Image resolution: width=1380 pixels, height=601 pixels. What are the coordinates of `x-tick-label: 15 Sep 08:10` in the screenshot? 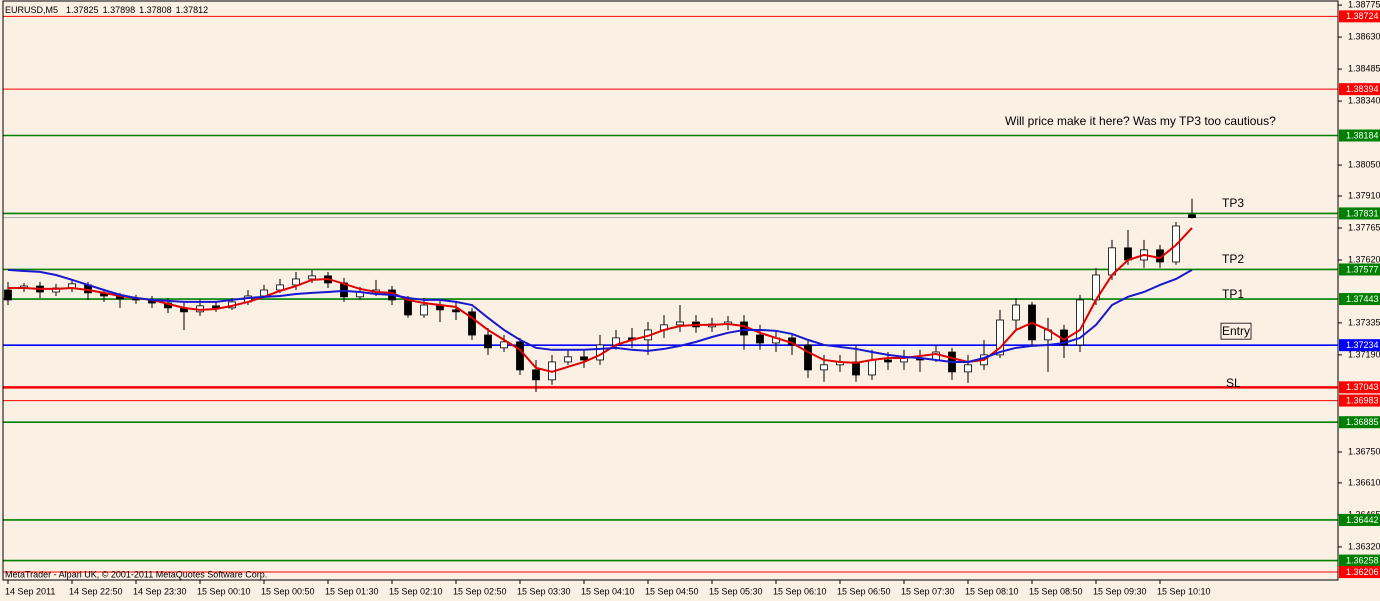 It's located at (992, 591).